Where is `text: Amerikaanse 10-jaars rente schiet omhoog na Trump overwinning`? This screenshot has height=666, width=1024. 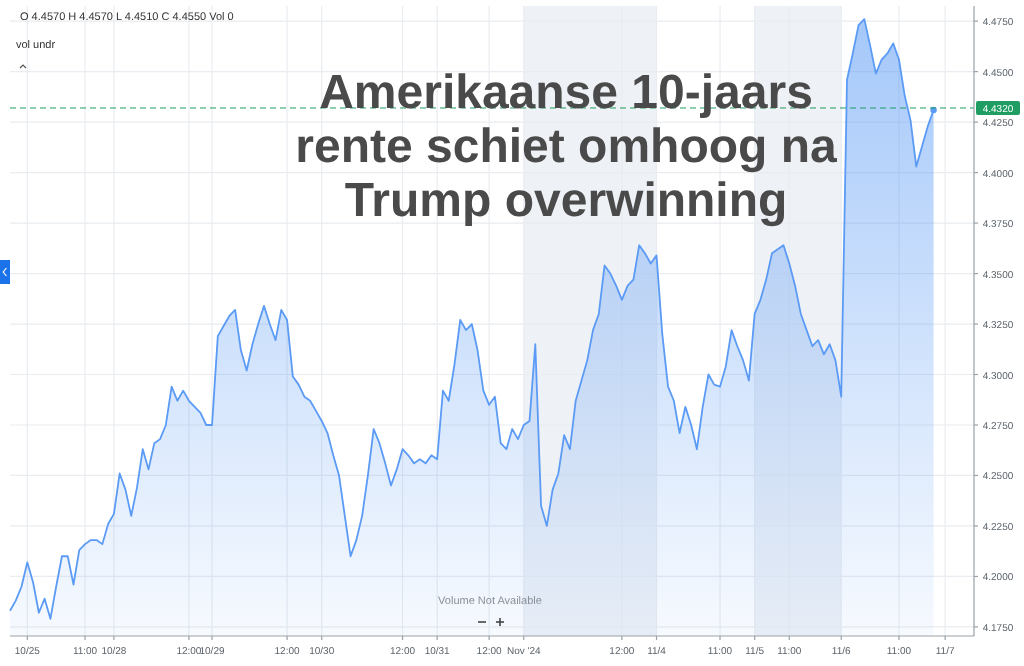 text: Amerikaanse 10-jaars rente schiet omhoog na Trump overwinning is located at coordinates (567, 147).